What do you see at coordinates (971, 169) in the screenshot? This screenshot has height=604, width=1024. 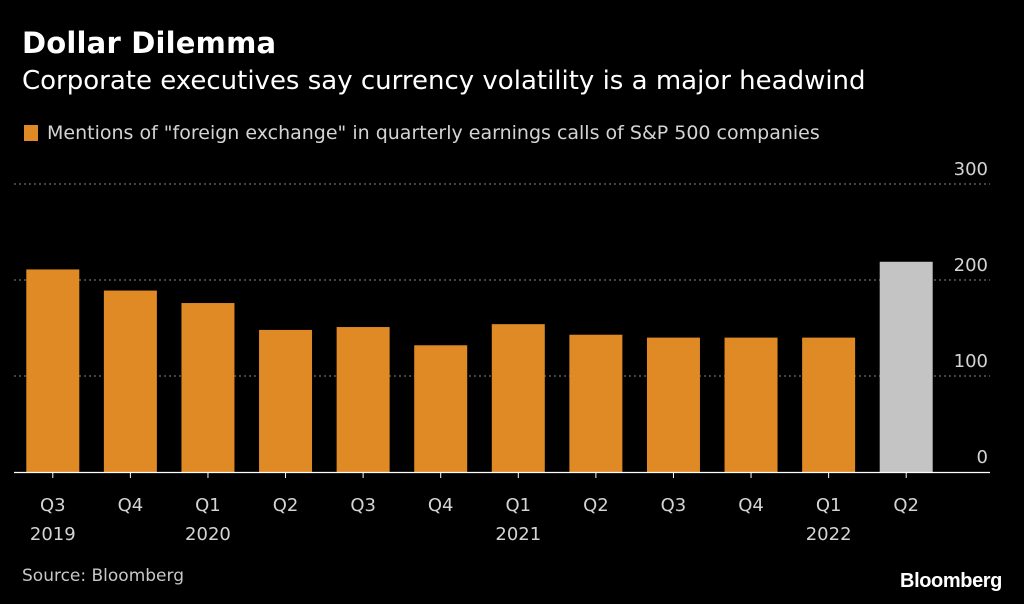 I see `y-tick-label: 300` at bounding box center [971, 169].